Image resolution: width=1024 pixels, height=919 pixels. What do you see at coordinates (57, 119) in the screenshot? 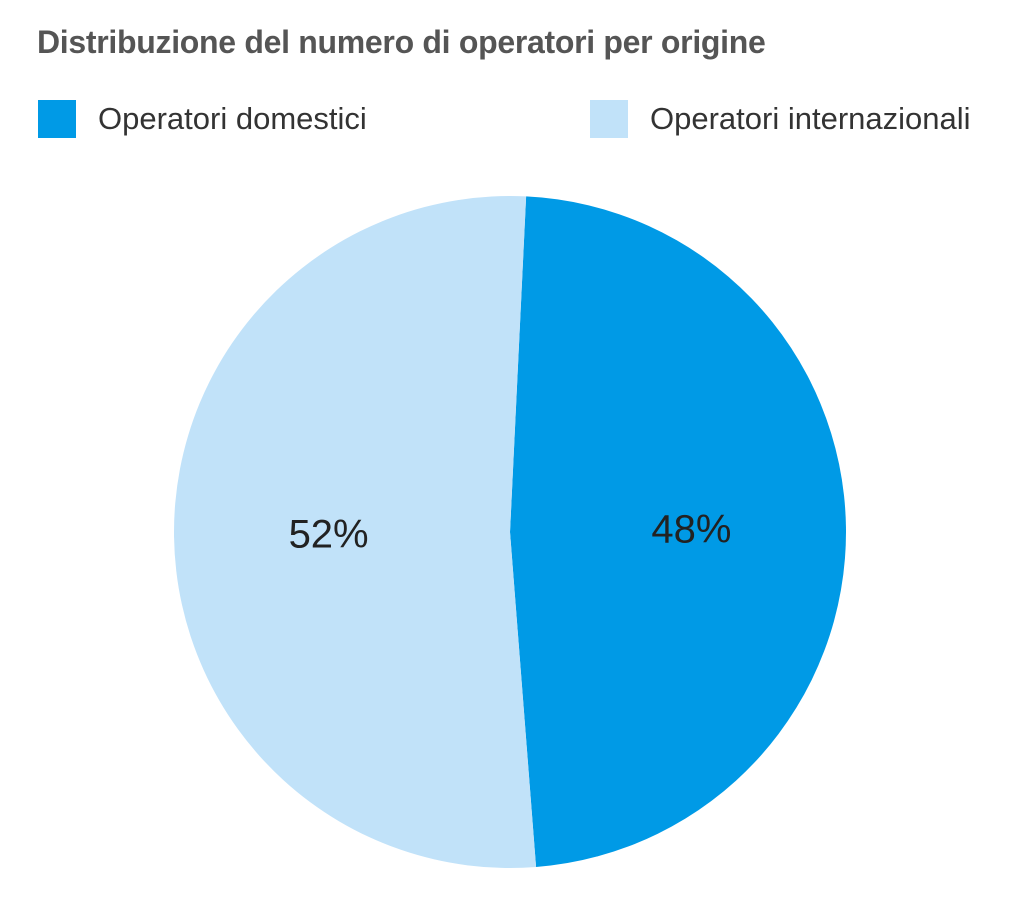
I see `legend-swatch-operatori-domestici` at bounding box center [57, 119].